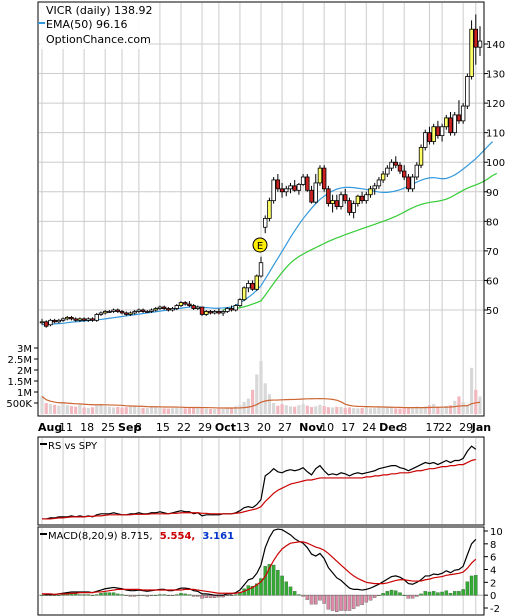 The image size is (526, 616). Describe the element at coordinates (138, 427) in the screenshot. I see `date-axis-label: 8` at that location.